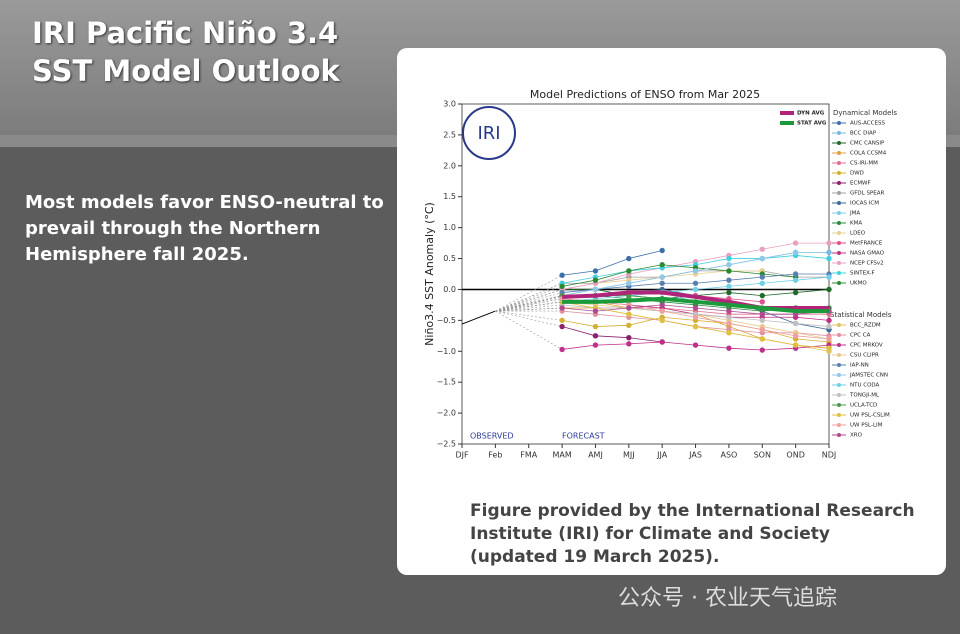 This screenshot has width=960, height=634. Describe the element at coordinates (662, 455) in the screenshot. I see `x-tick-label: JJA` at that location.